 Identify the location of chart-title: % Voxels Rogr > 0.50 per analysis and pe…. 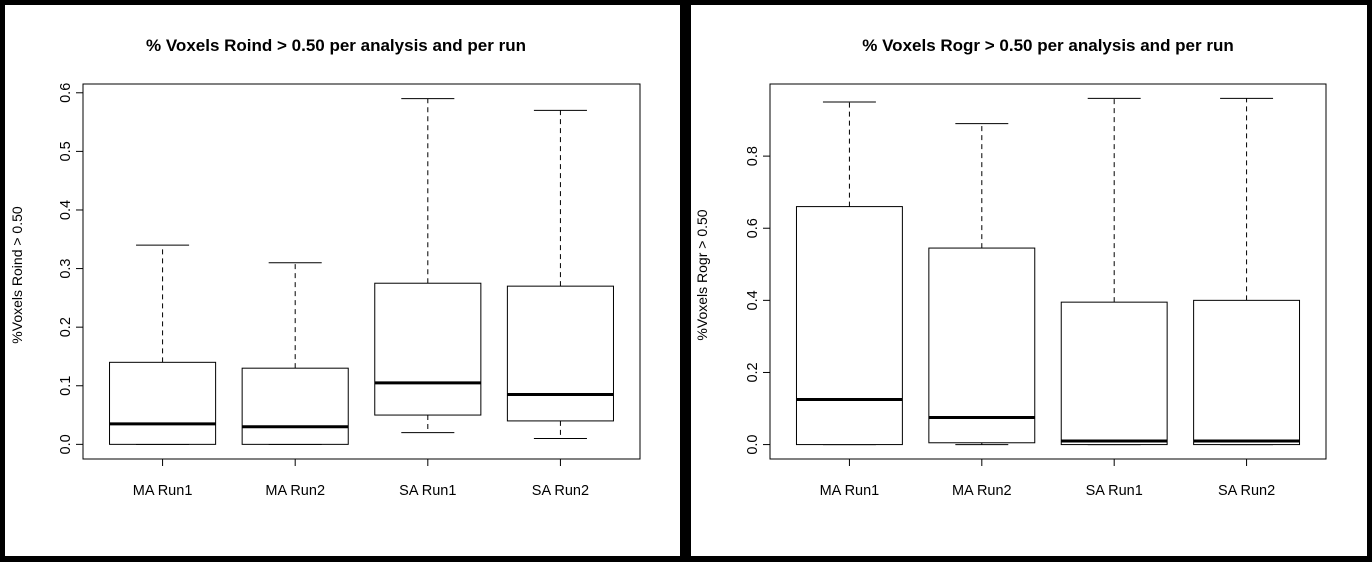
(1047, 45).